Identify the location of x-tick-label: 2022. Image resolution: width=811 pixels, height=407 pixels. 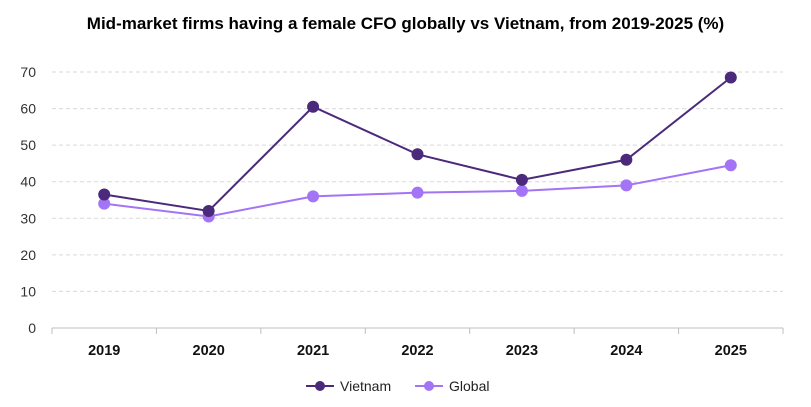
(417, 351).